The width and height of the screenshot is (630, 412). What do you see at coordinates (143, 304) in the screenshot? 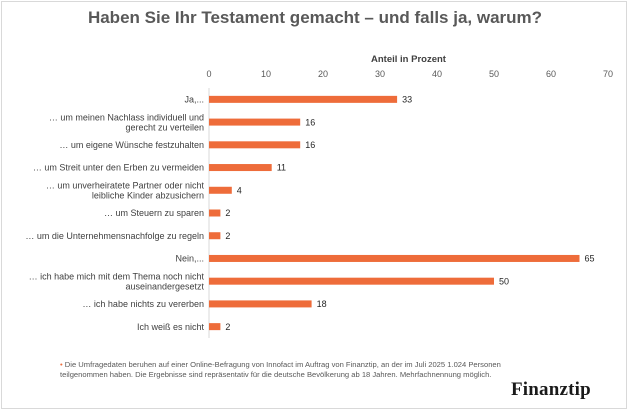
I see `category-label: … ich habe nichts zu vererben` at bounding box center [143, 304].